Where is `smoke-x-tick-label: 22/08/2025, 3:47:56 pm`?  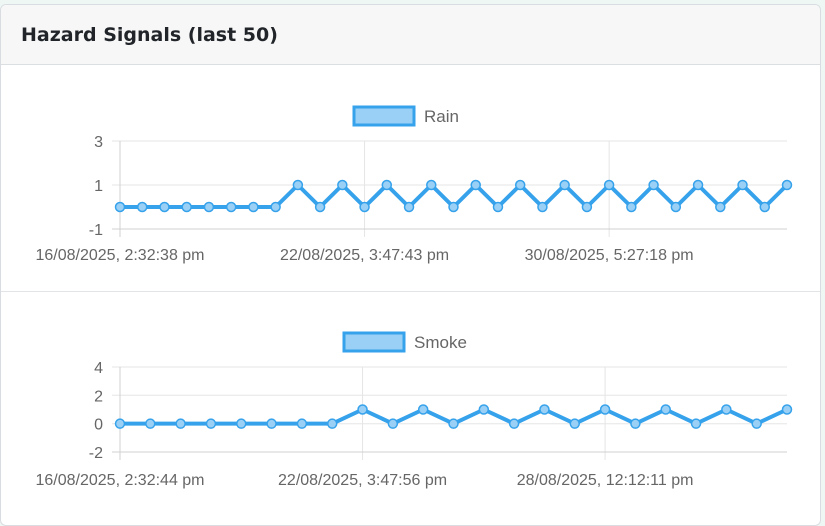
smoke-x-tick-label: 22/08/2025, 3:47:56 pm is located at coordinates (362, 480).